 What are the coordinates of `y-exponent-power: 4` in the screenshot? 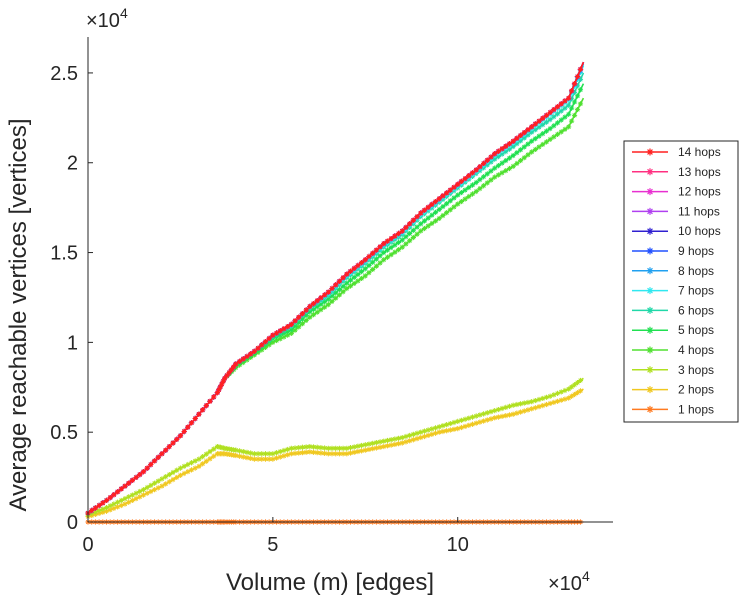 It's located at (124, 13).